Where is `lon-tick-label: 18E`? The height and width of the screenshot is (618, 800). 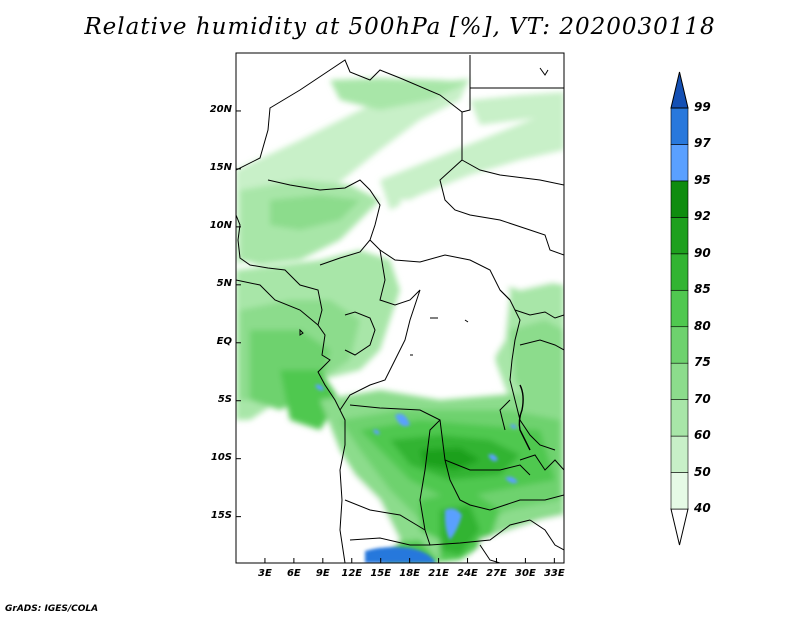
lon-tick-label: 18E is located at coordinates (410, 573).